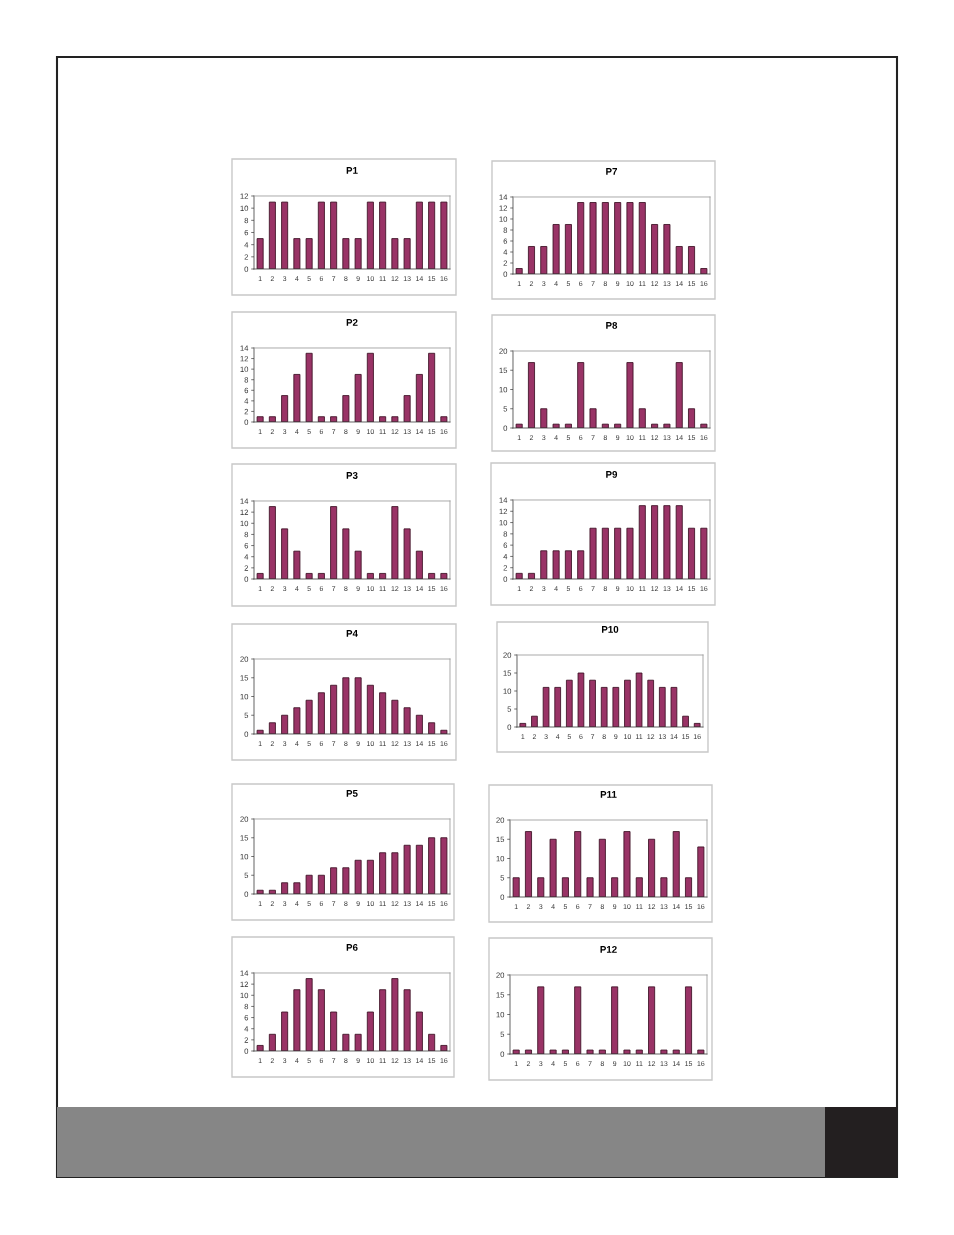 Image resolution: width=954 pixels, height=1235 pixels. I want to click on chart-title: P1, so click(352, 170).